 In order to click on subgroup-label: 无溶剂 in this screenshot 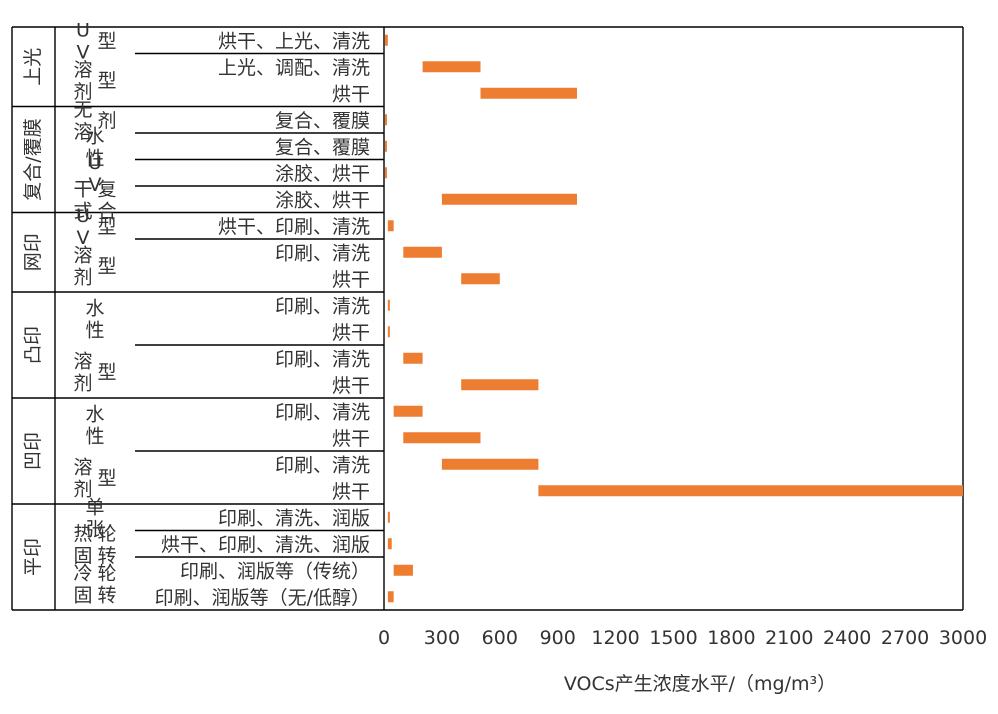, I will do `click(94, 121)`.